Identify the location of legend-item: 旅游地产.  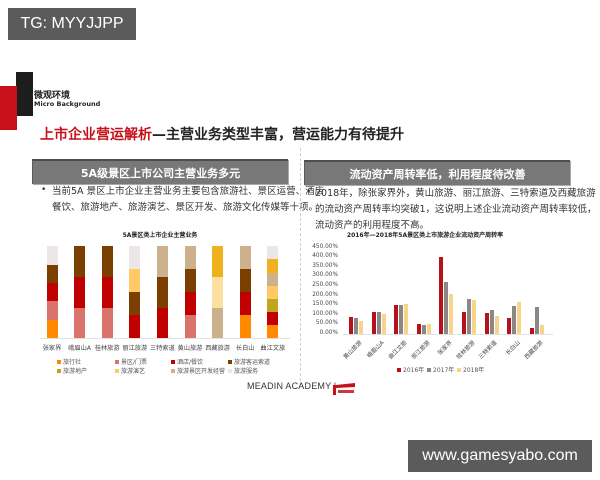
(72, 370).